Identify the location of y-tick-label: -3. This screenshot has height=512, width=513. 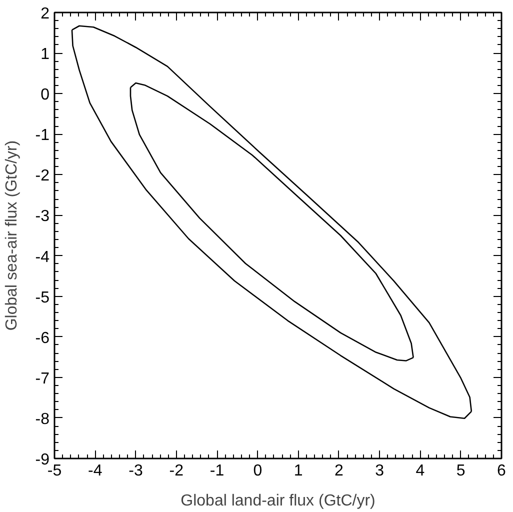
(42, 217).